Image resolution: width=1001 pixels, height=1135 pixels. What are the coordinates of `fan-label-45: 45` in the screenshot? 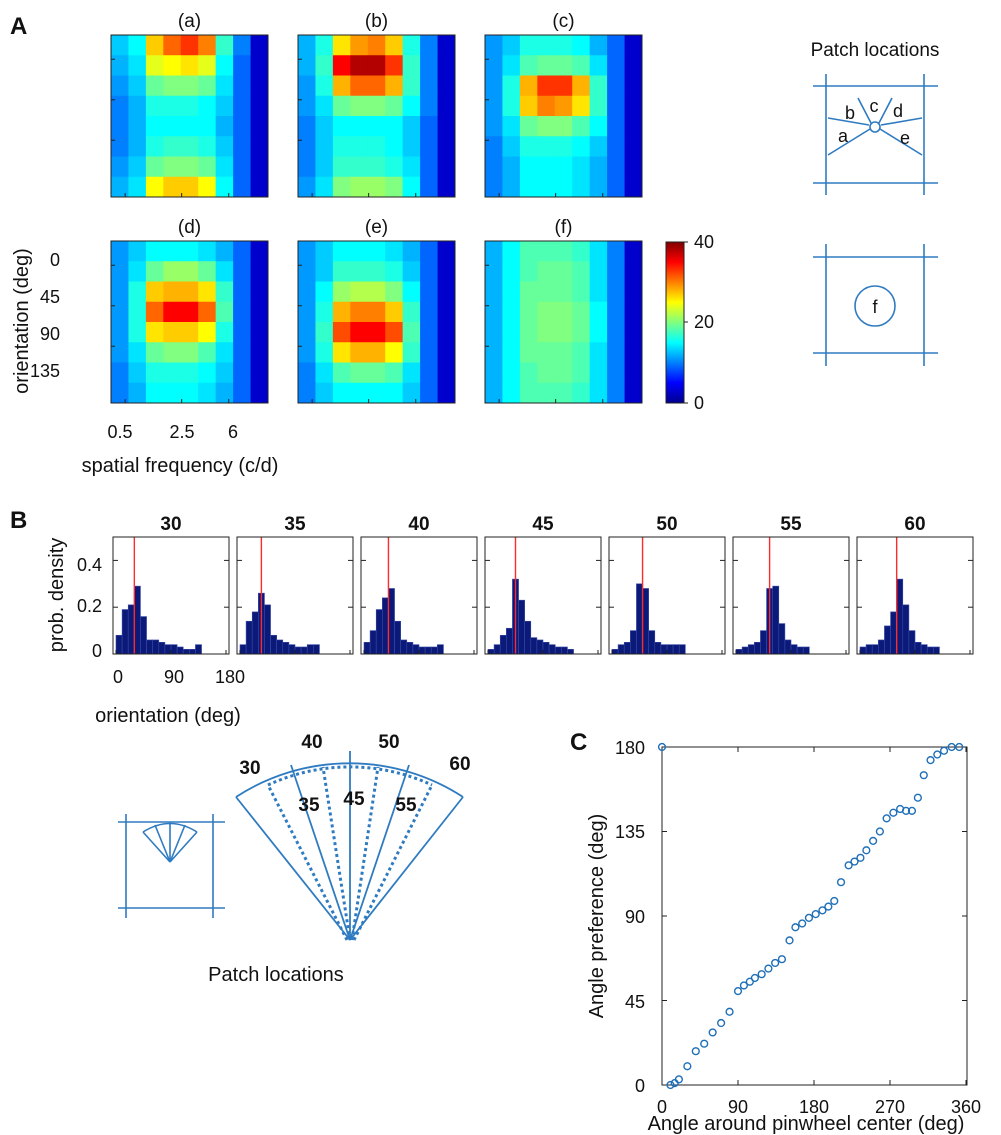 It's located at (354, 799).